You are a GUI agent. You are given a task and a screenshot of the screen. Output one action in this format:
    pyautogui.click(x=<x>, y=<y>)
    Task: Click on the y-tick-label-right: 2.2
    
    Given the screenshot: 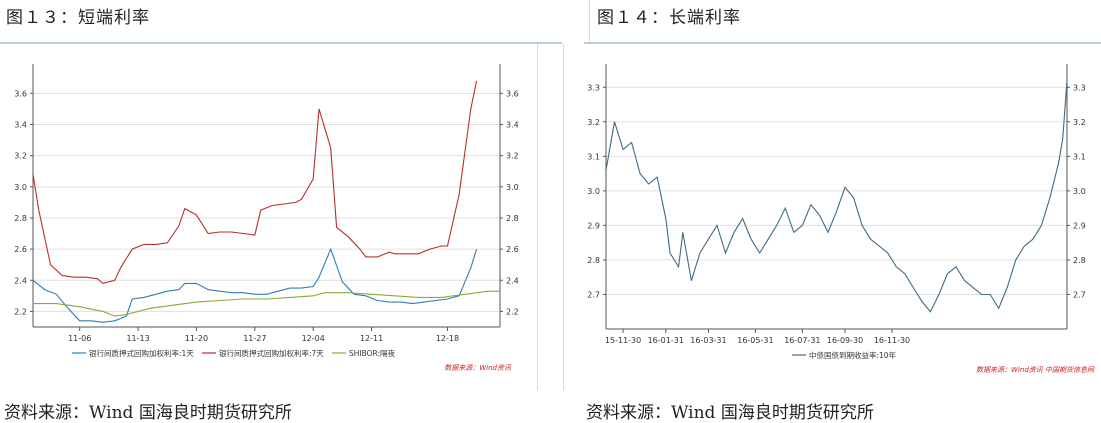 What is the action you would take?
    pyautogui.click(x=512, y=311)
    